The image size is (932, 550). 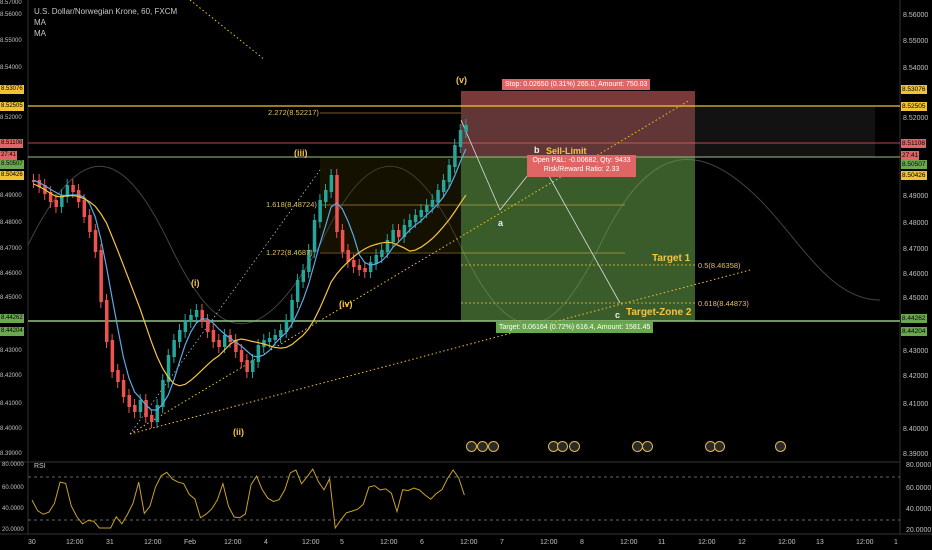 I want to click on price-tick: 8.44262, so click(x=914, y=318).